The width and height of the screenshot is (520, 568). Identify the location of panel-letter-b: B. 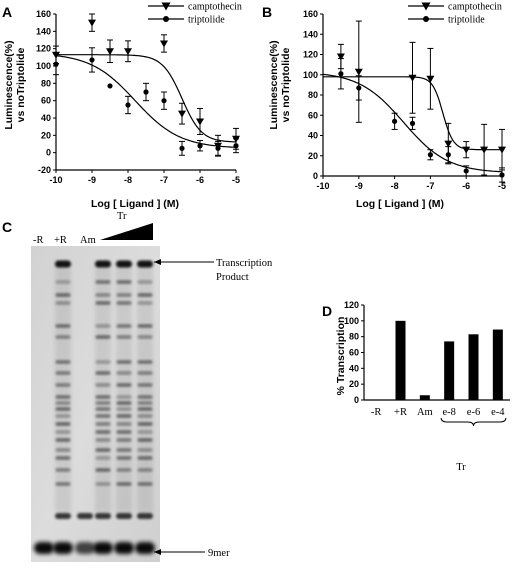
(267, 12).